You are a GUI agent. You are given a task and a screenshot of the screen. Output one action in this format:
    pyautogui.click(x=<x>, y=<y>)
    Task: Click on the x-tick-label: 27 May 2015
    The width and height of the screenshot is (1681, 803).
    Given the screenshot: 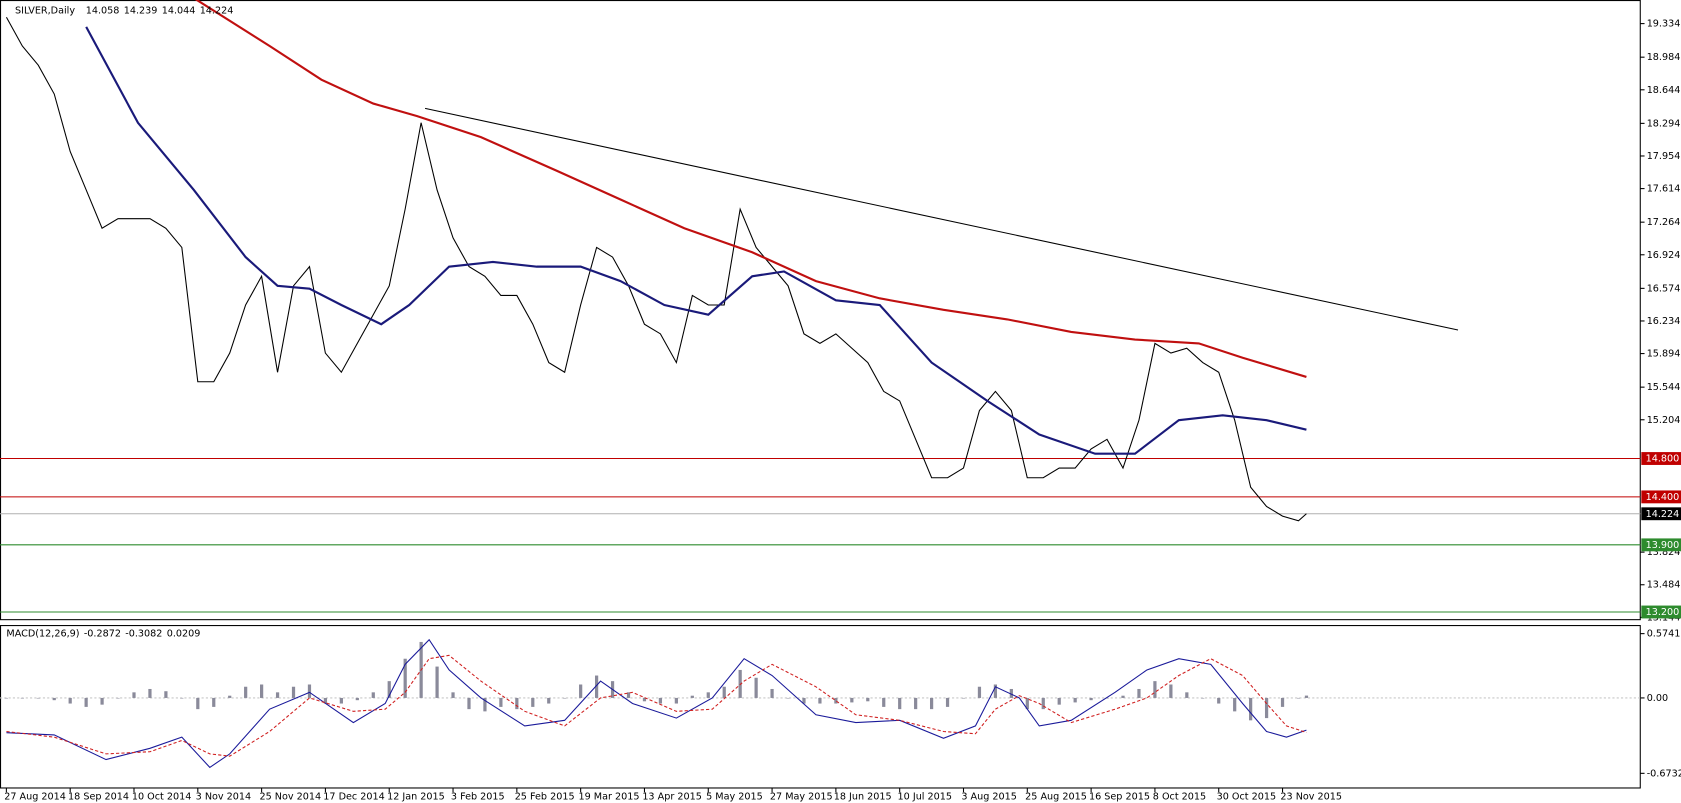 What is the action you would take?
    pyautogui.click(x=801, y=797)
    